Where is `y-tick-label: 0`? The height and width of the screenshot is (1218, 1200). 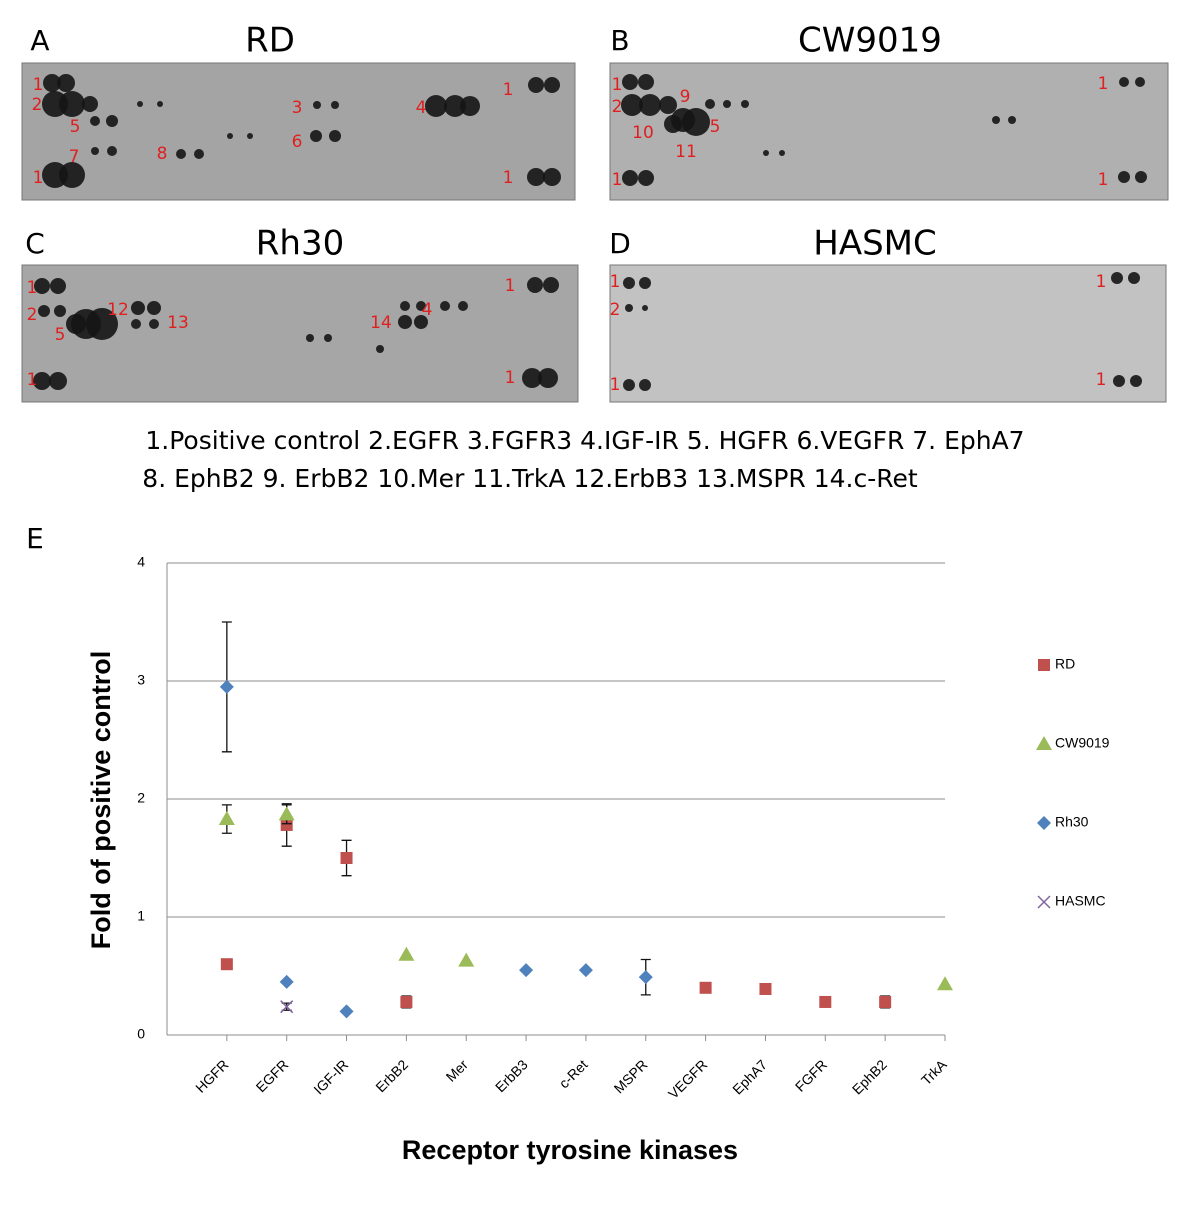
y-tick-label: 0 is located at coordinates (141, 1034).